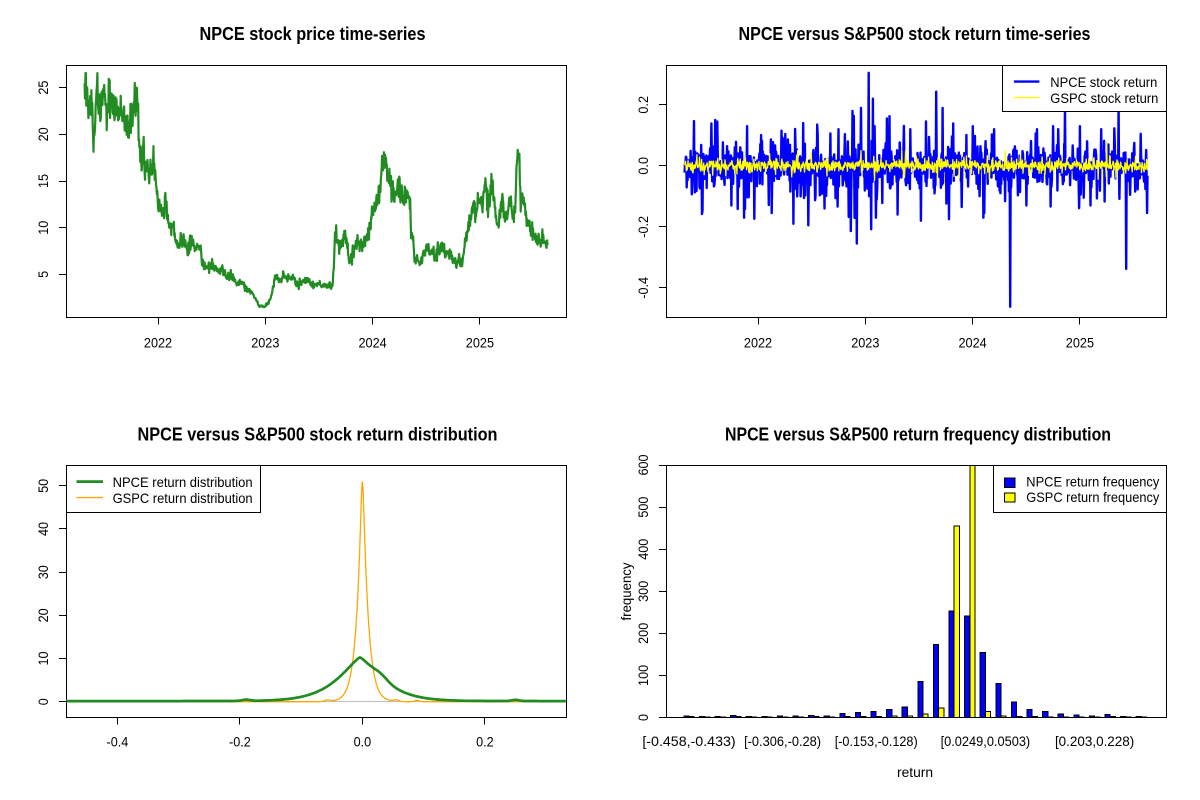 The height and width of the screenshot is (800, 1200). I want to click on svg-text: 200, so click(643, 633).